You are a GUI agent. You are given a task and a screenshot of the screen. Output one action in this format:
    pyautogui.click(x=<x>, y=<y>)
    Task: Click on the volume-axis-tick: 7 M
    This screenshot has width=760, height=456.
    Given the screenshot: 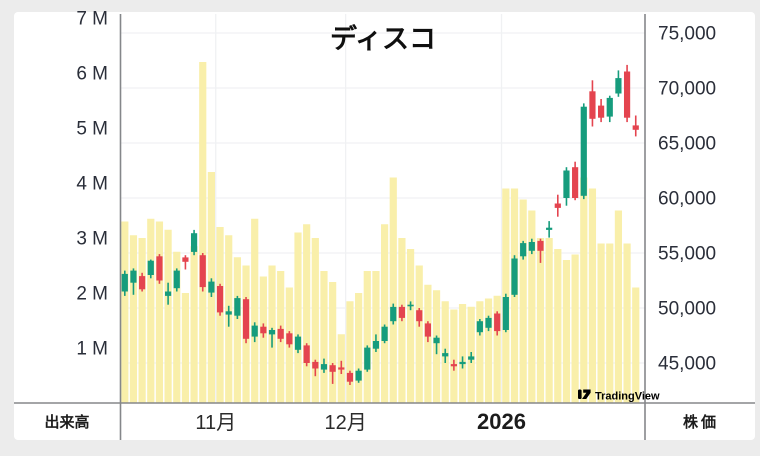 What is the action you would take?
    pyautogui.click(x=92, y=19)
    